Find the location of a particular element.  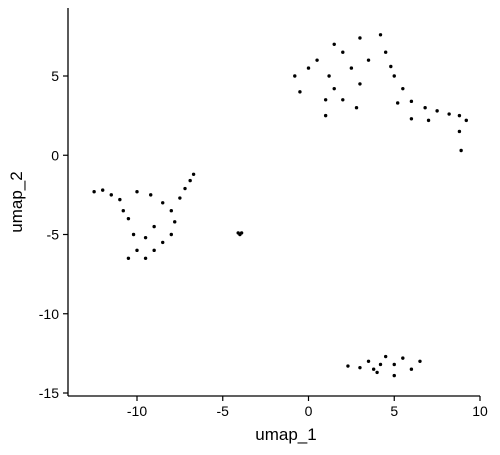

x-tick-label: 0 is located at coordinates (309, 411).